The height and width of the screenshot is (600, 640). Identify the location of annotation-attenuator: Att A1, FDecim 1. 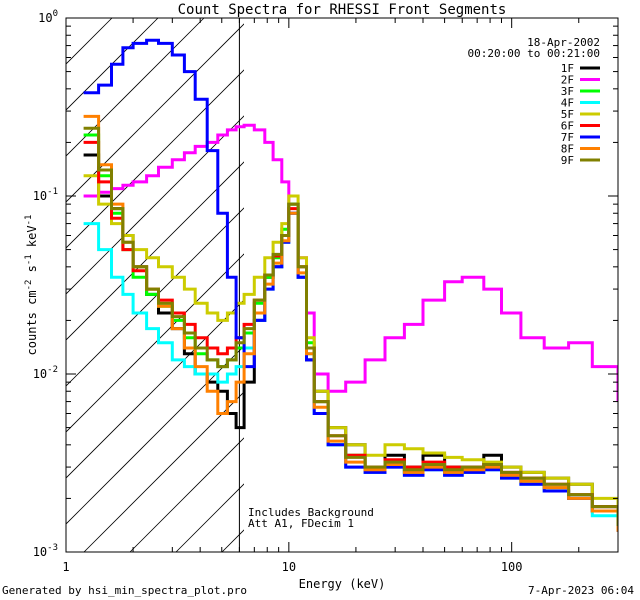
(301, 523).